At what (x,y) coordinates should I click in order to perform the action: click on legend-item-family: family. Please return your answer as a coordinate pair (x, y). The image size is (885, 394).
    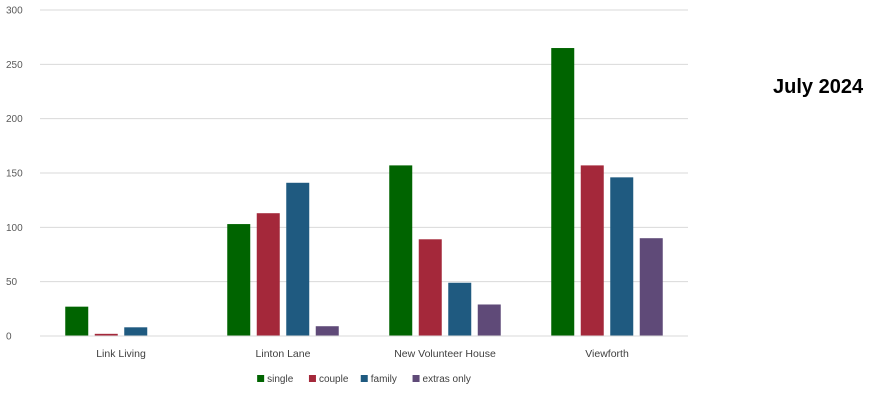
    Looking at the image, I should click on (378, 379).